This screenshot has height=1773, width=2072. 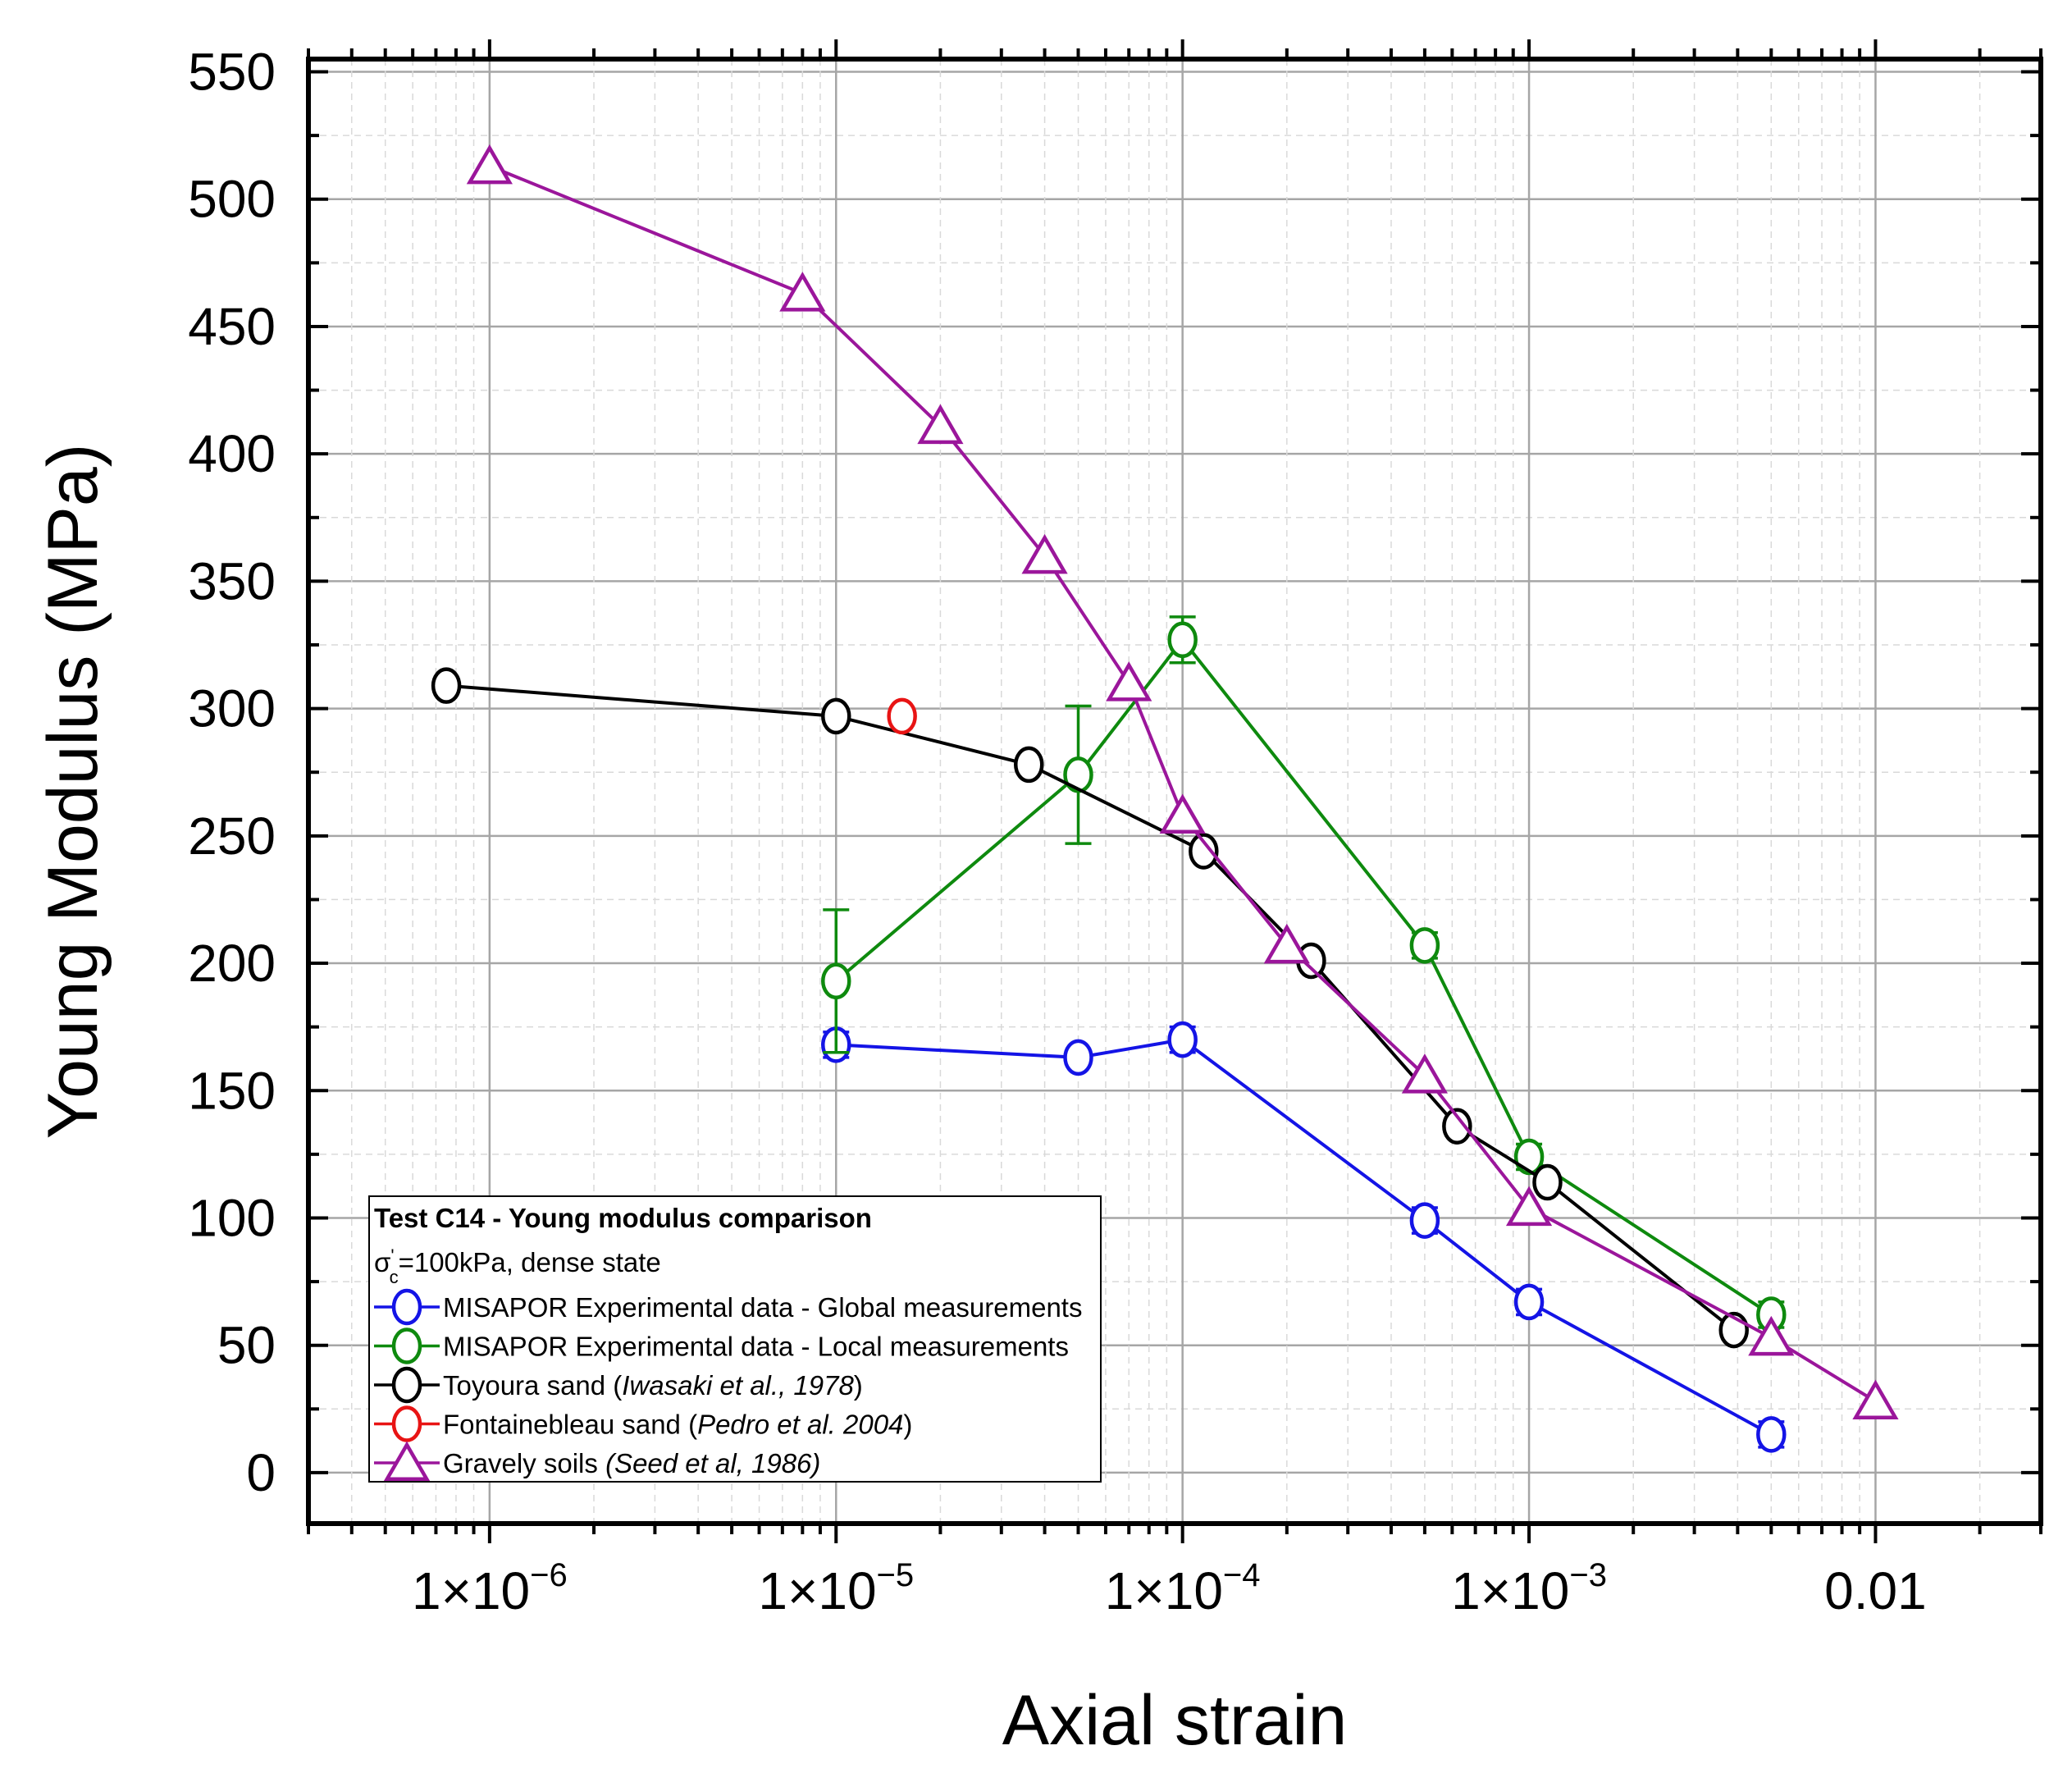 I want to click on legend-label-text: Toyoura sand (, so click(x=532, y=1385).